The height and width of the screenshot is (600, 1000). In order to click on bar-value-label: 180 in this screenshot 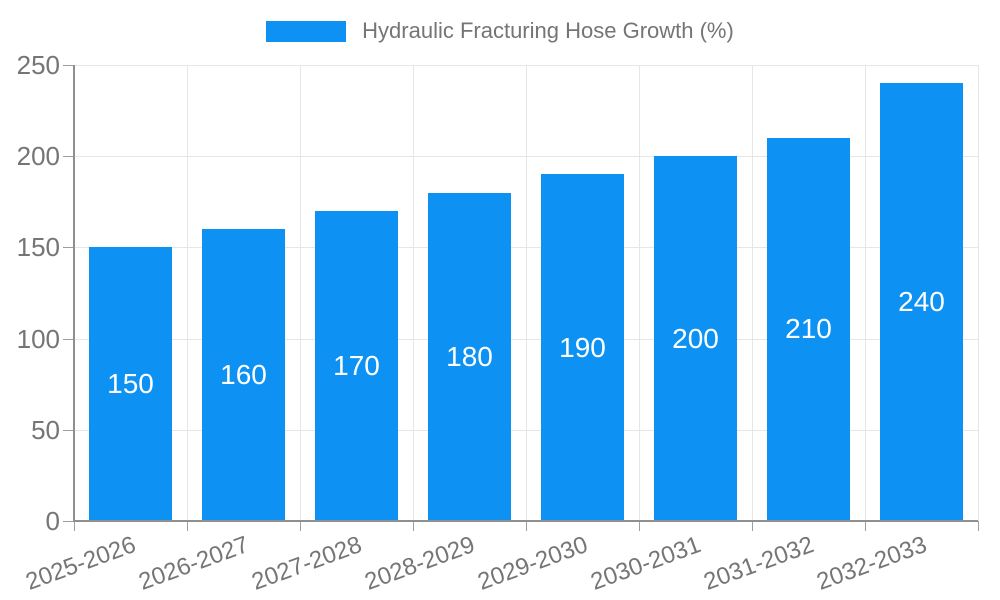, I will do `click(469, 356)`.